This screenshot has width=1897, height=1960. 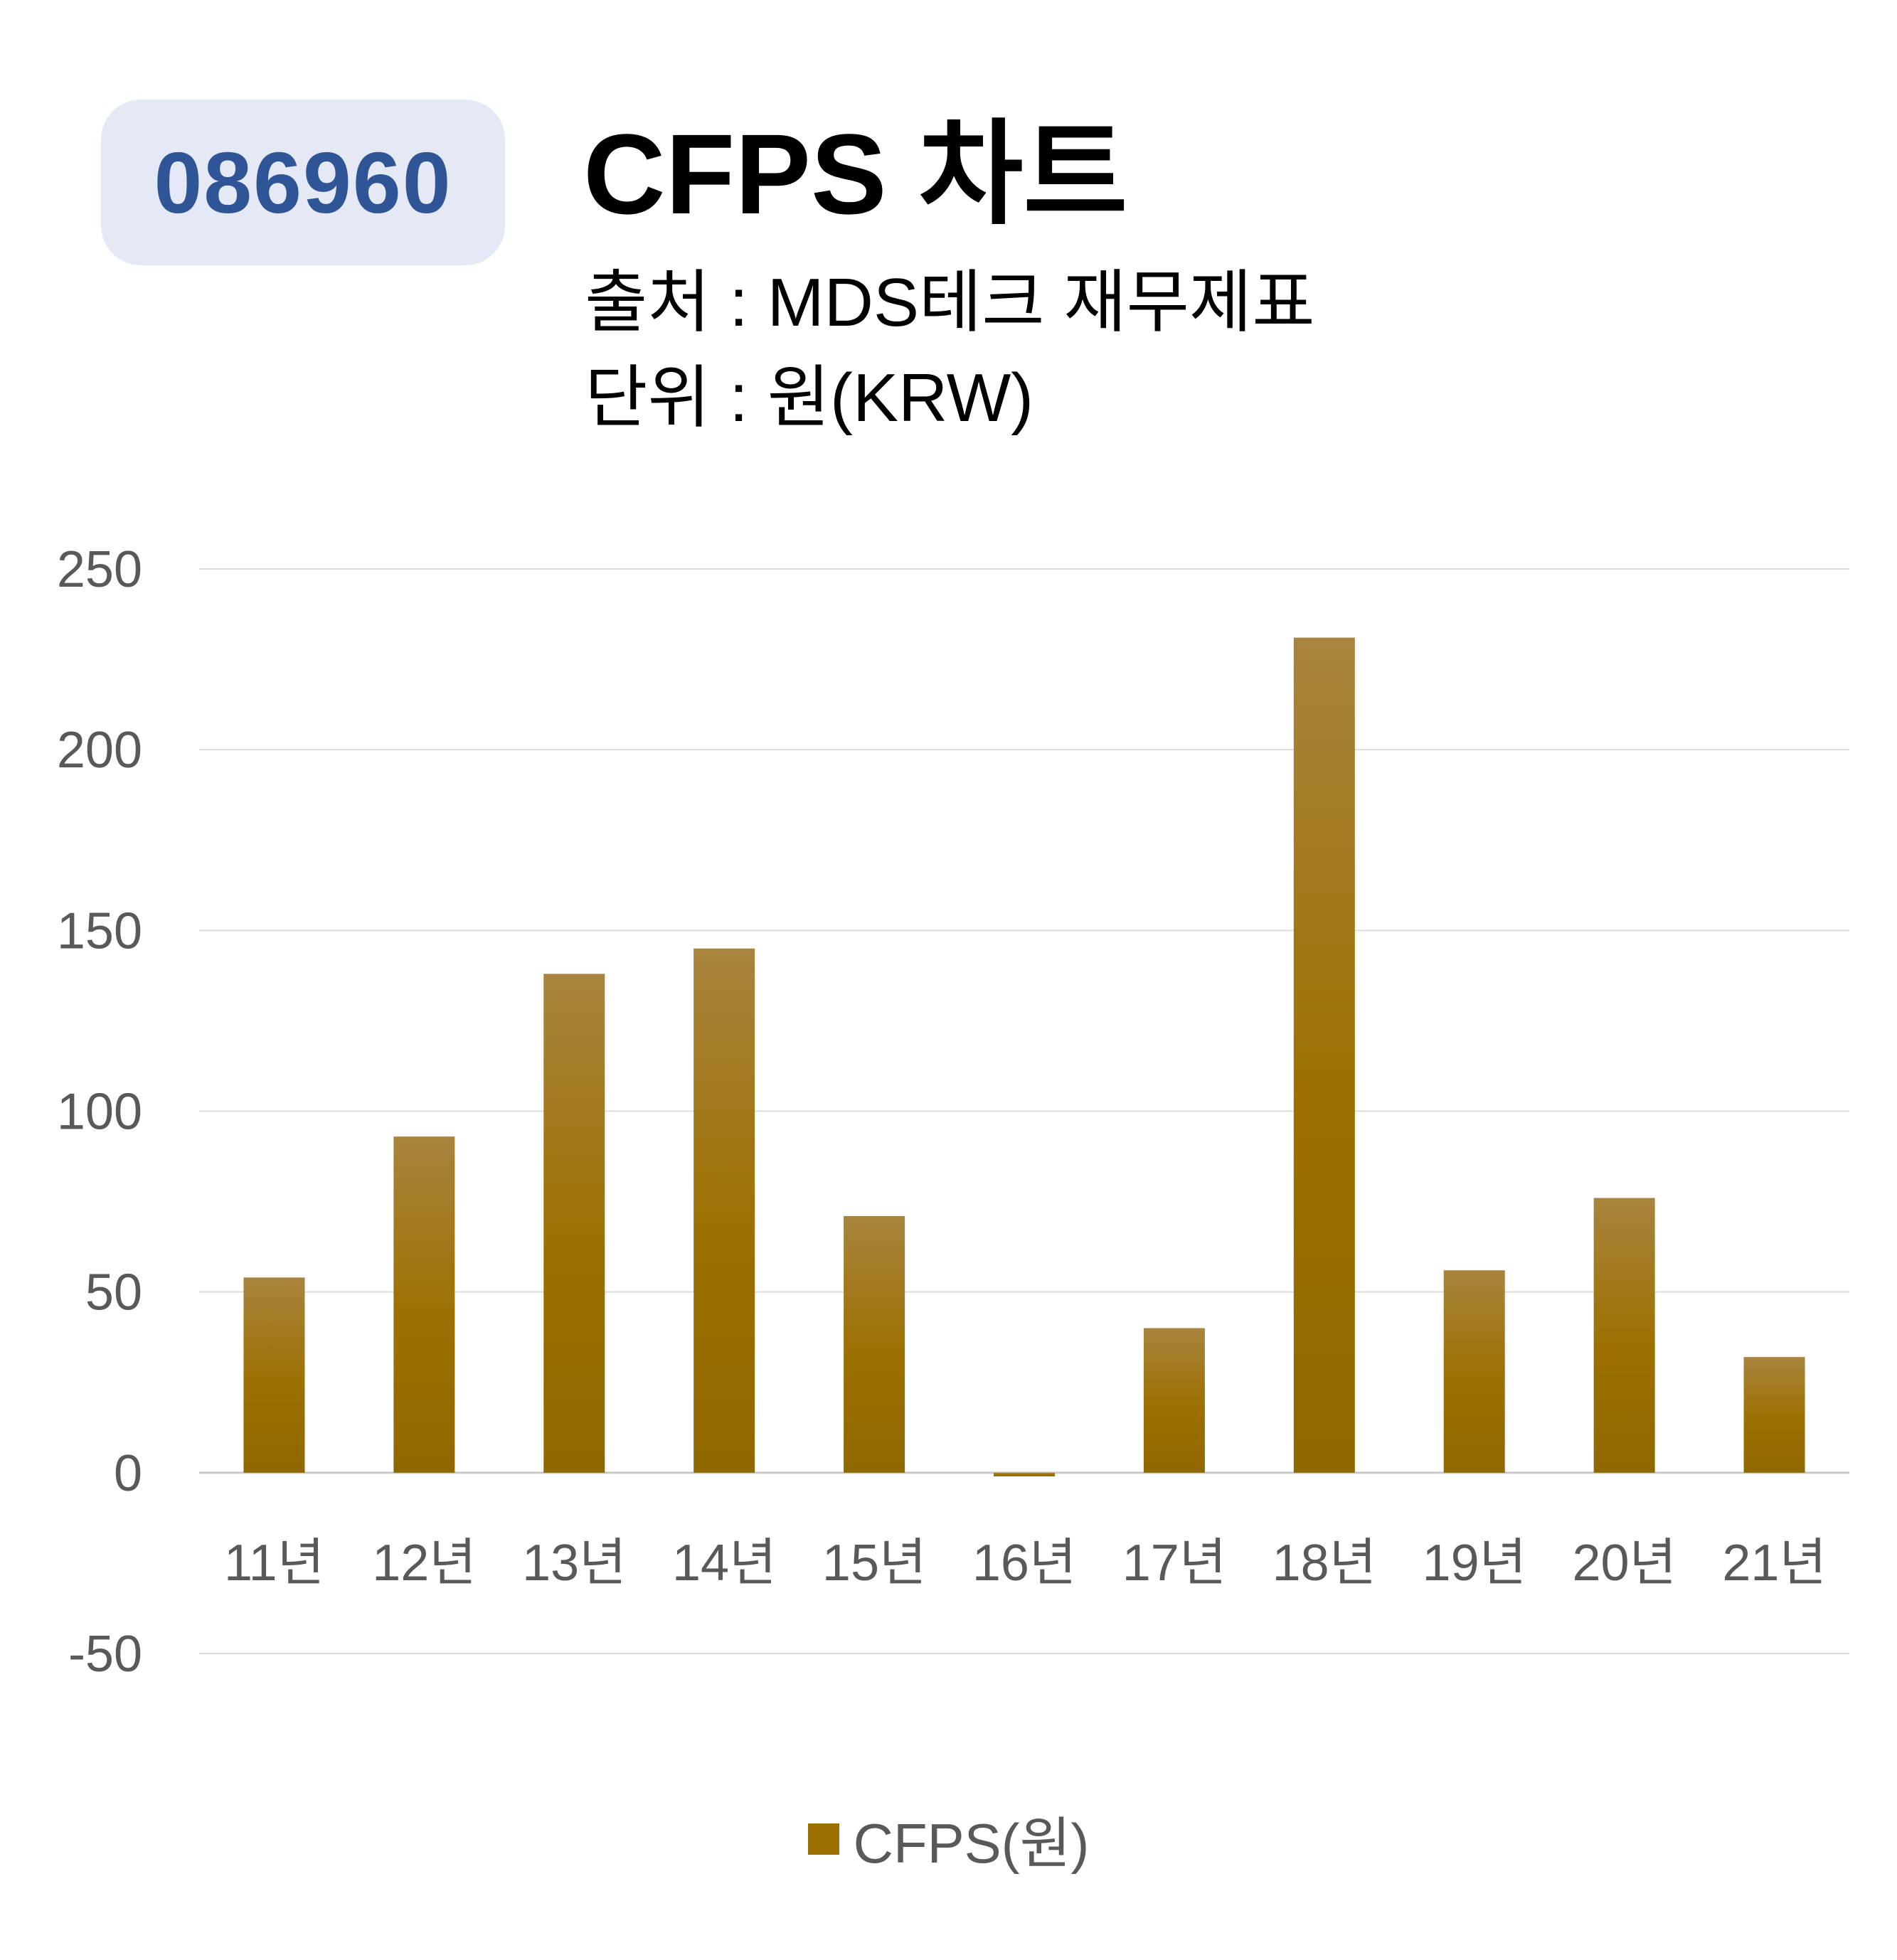 What do you see at coordinates (1024, 1563) in the screenshot?
I see `x-tick-label: 16년` at bounding box center [1024, 1563].